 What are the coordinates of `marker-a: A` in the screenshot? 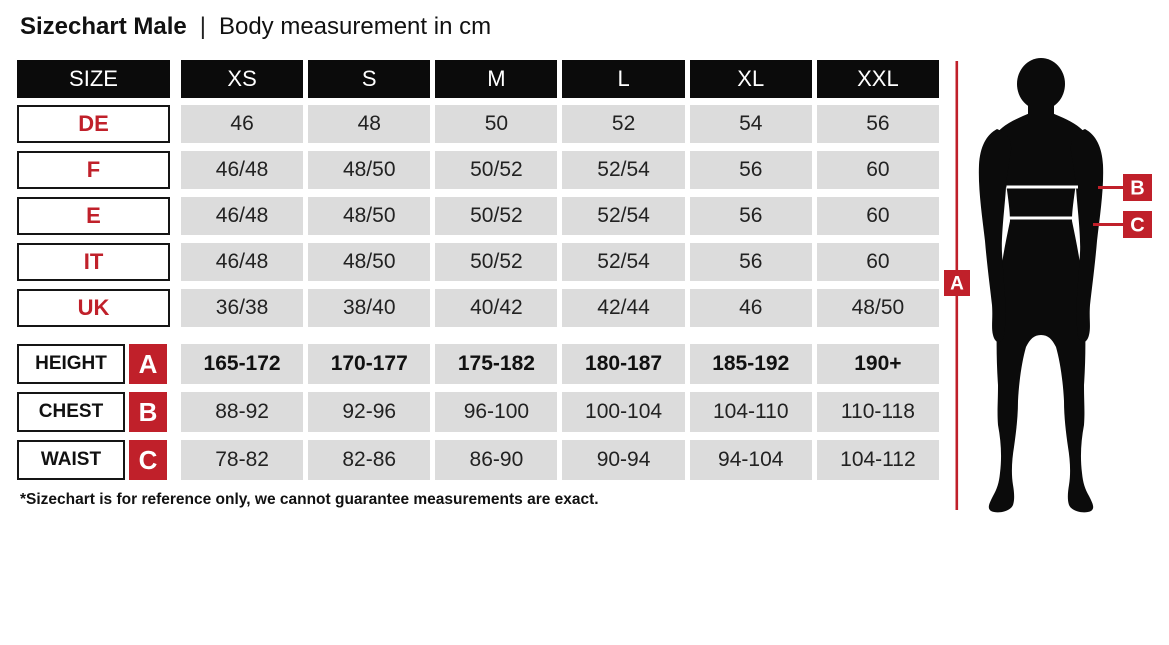 It's located at (957, 283).